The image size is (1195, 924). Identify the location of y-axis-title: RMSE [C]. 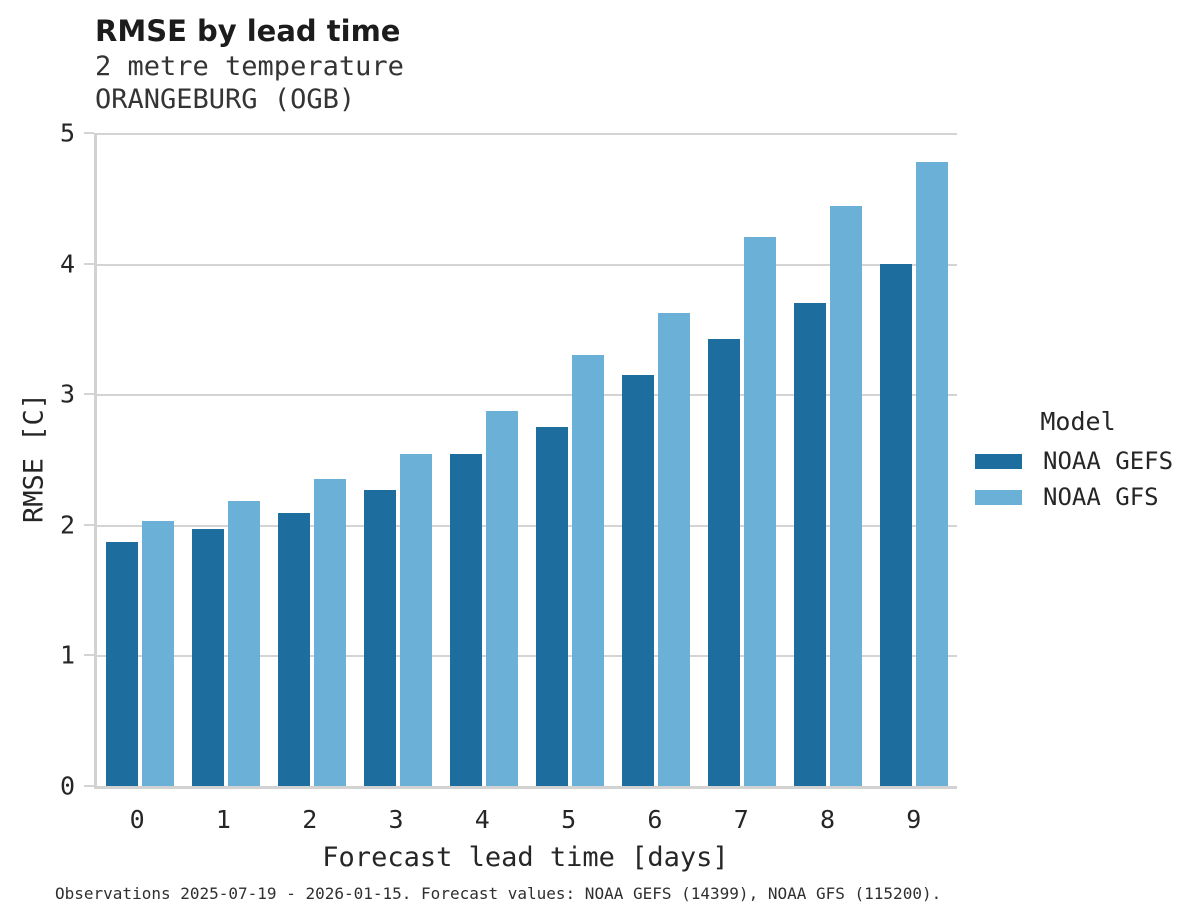
(34, 458).